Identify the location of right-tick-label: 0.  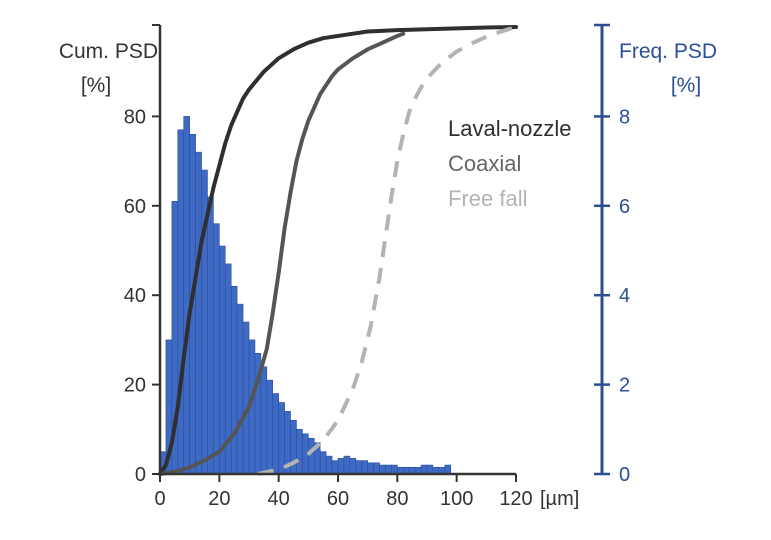
(624, 475).